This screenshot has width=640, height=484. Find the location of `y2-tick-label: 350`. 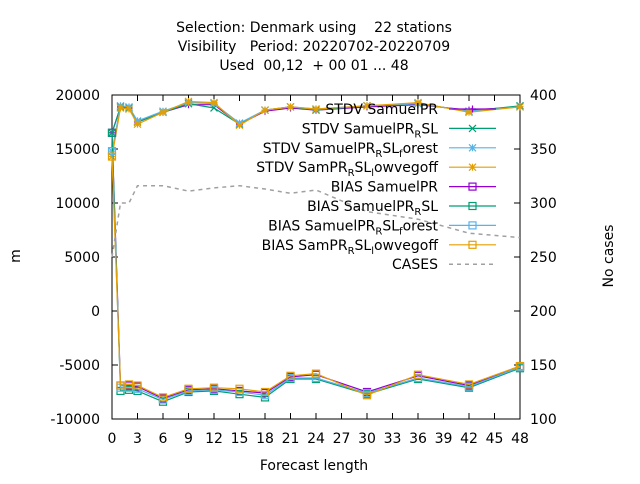

y2-tick-label: 350 is located at coordinates (543, 150).